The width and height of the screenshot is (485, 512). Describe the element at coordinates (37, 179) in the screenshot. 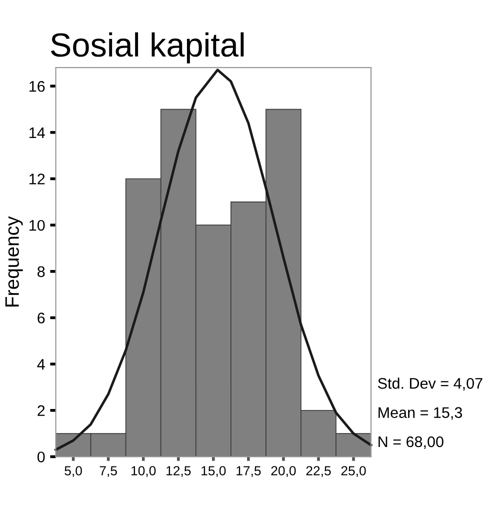

I see `y-tick-label: 12` at that location.